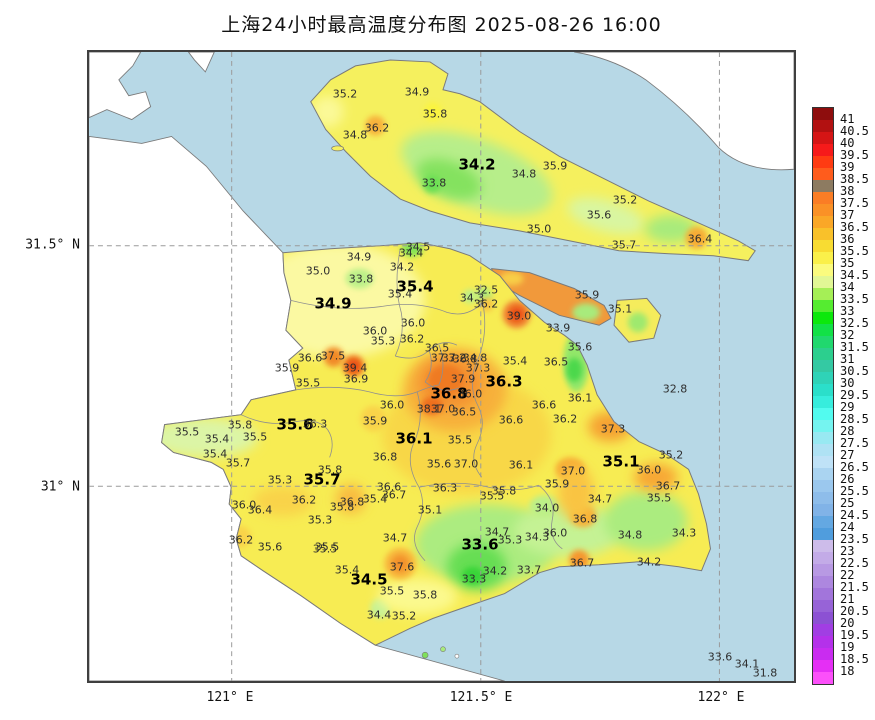  What do you see at coordinates (411, 253) in the screenshot?
I see `temp-label: 34.4` at bounding box center [411, 253].